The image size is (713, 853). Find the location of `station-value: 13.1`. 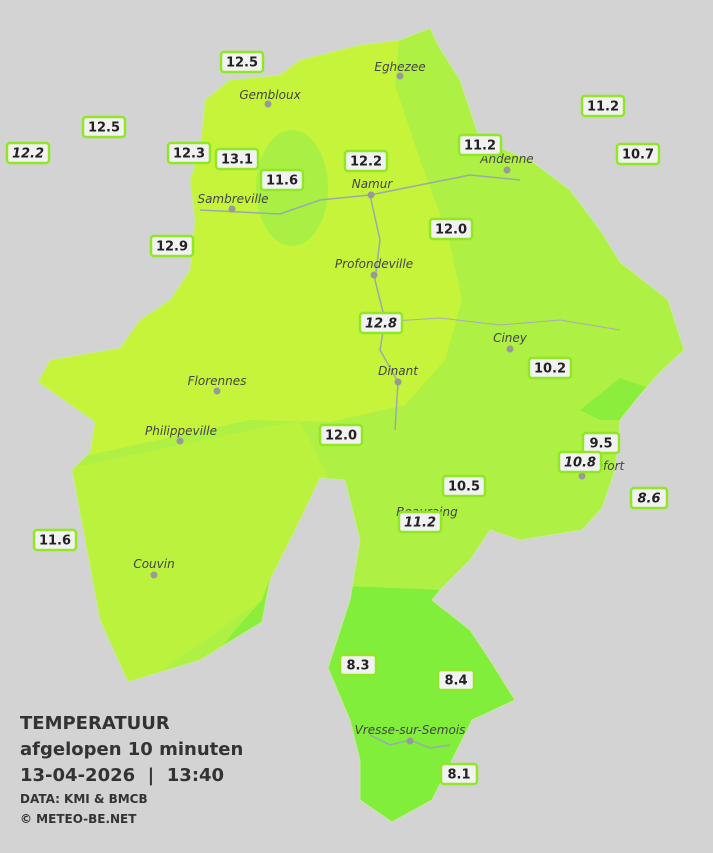

station-value: 13.1 is located at coordinates (237, 160).